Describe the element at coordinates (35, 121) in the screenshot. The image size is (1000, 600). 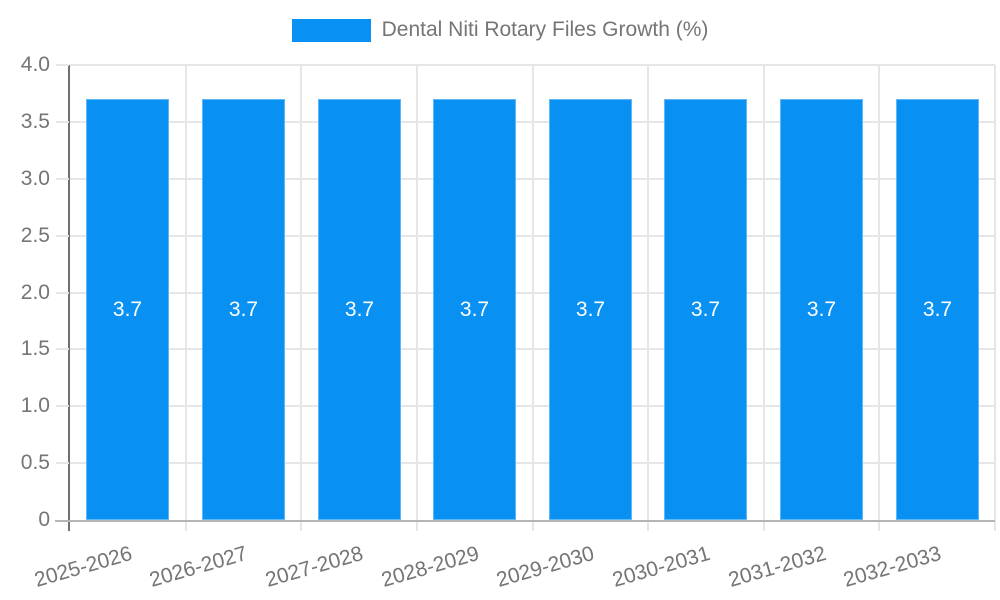
I see `y-axis-tick-label: 3.5` at that location.